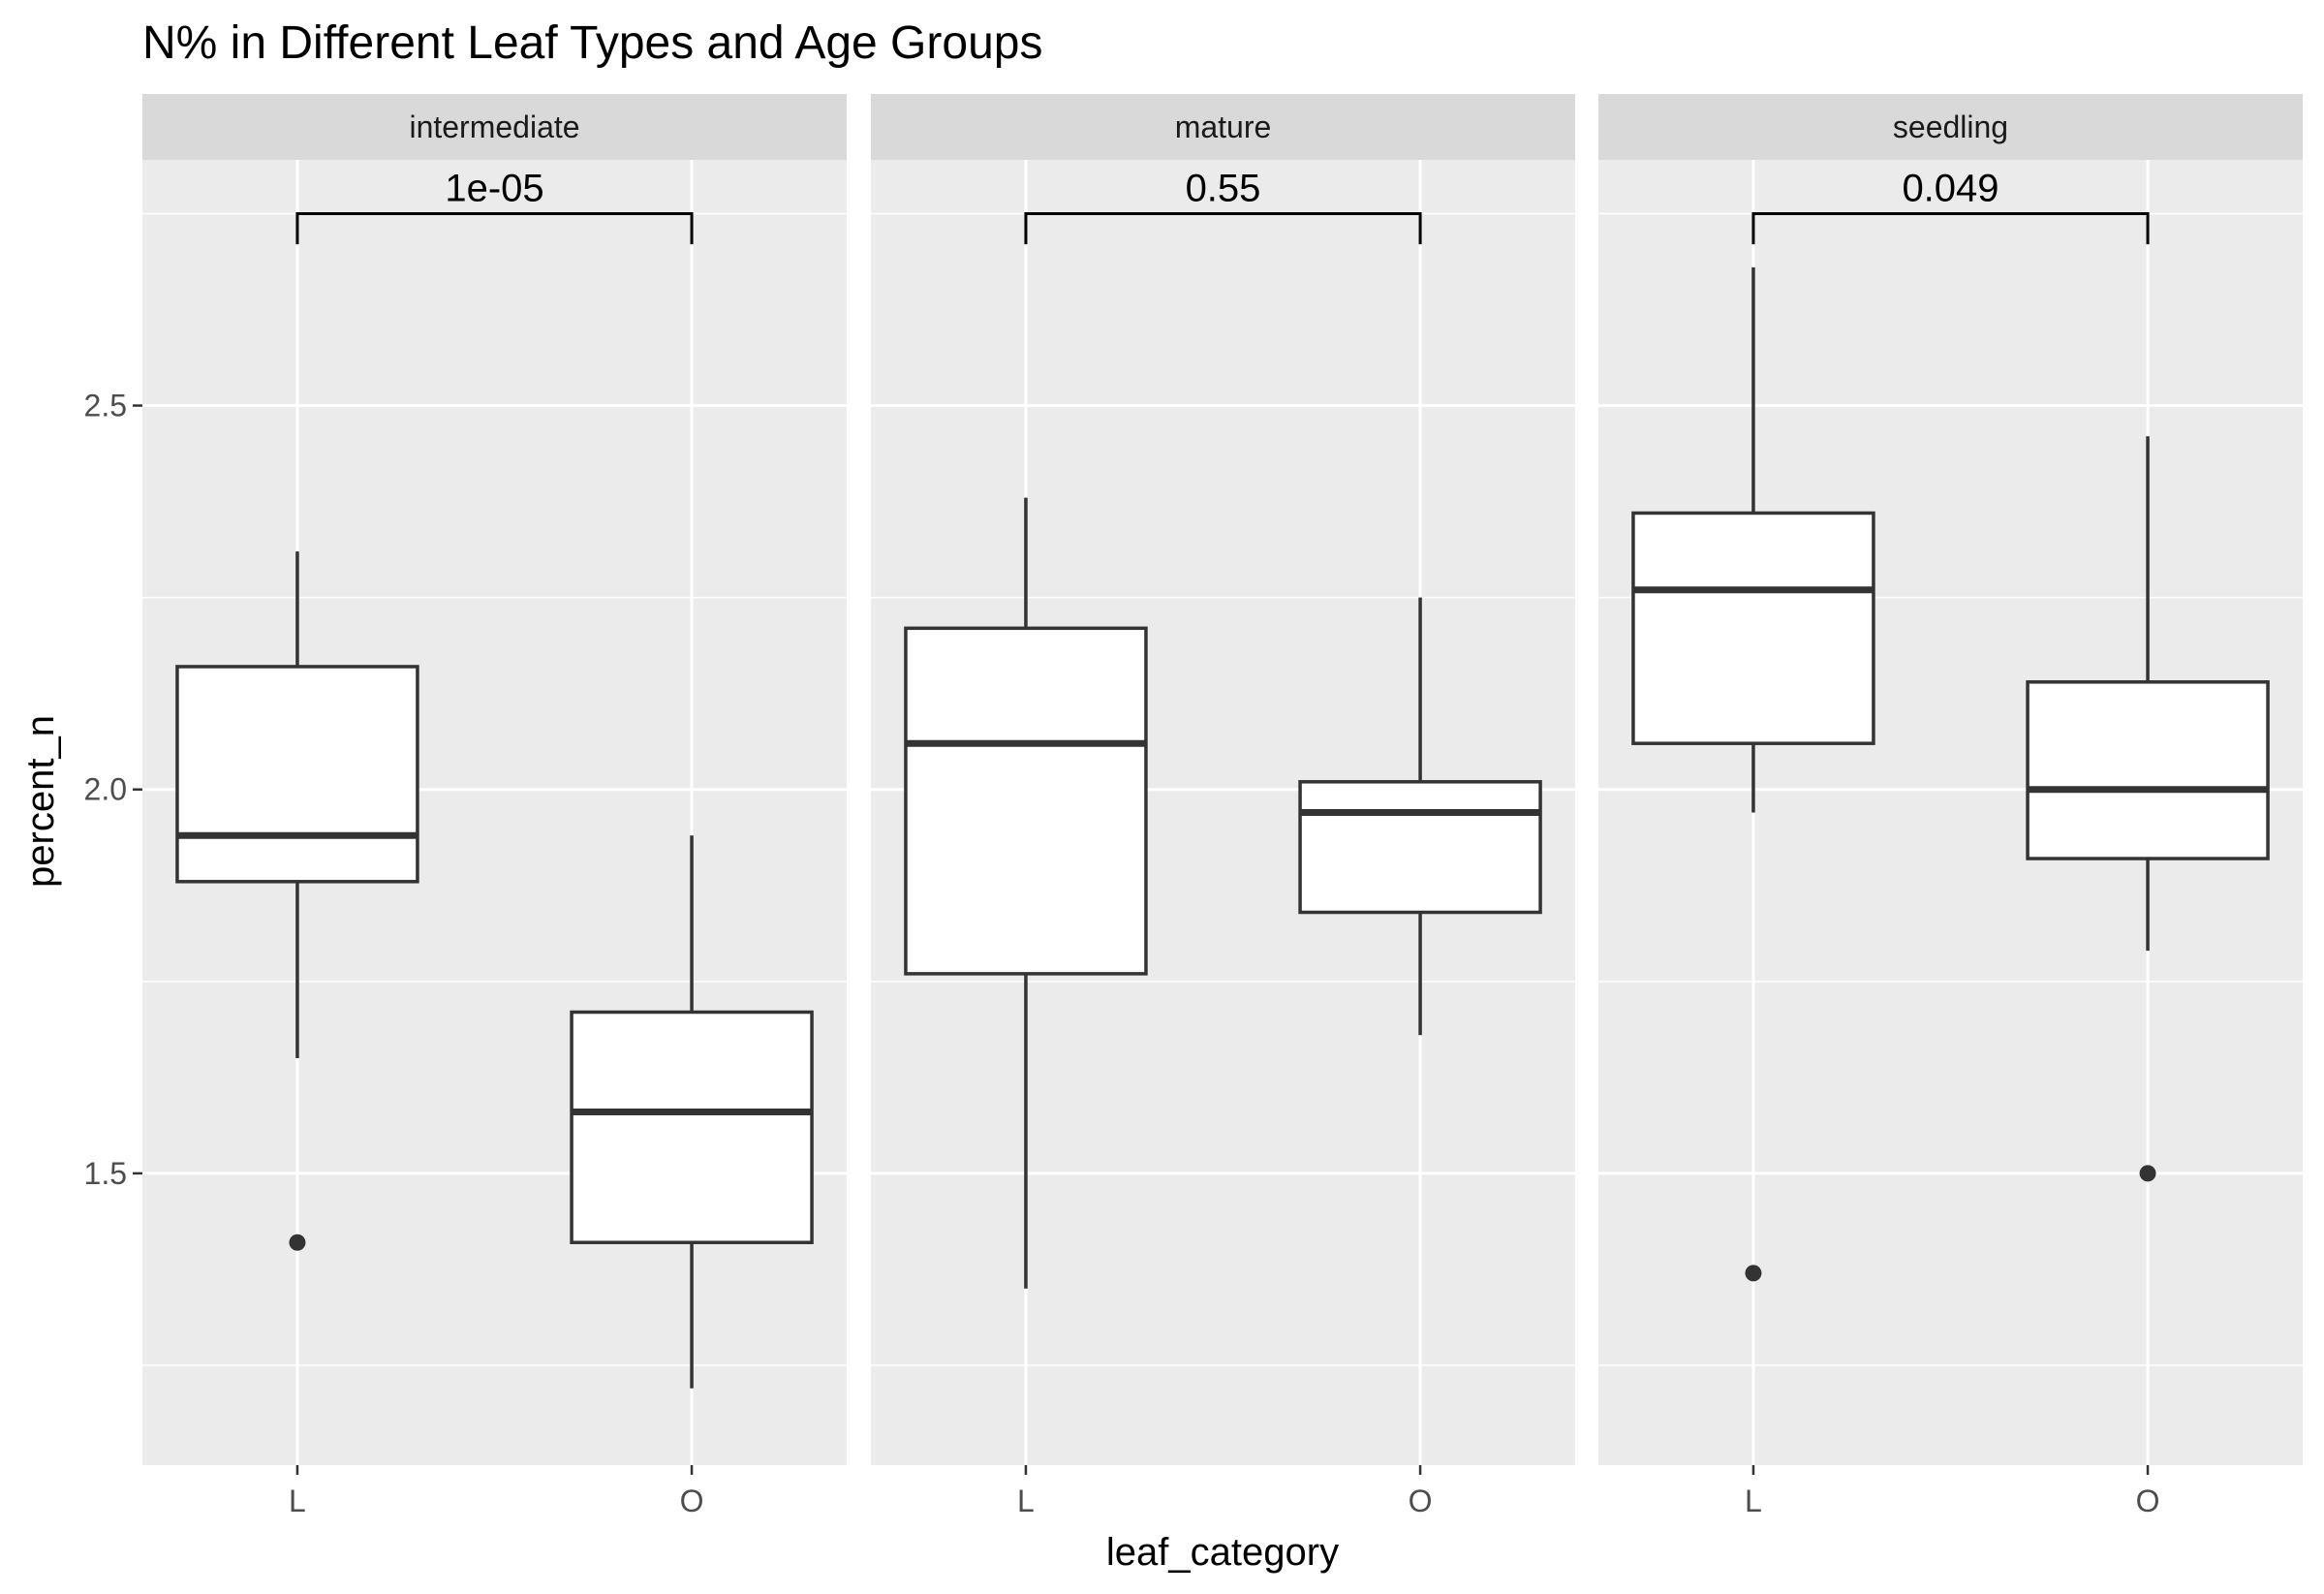 The height and width of the screenshot is (1594, 2324). I want to click on facet-mature-strip, so click(1223, 127).